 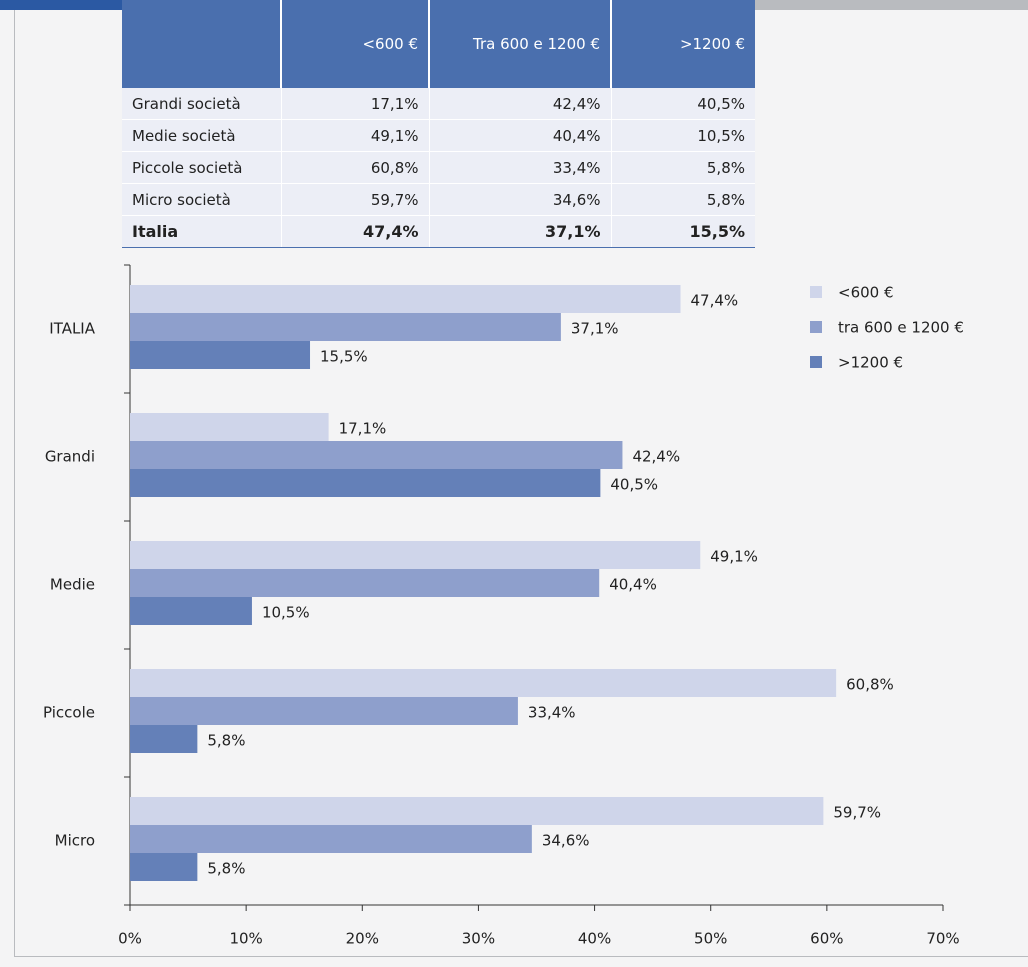 I want to click on data-label: 37,1%, so click(x=595, y=329).